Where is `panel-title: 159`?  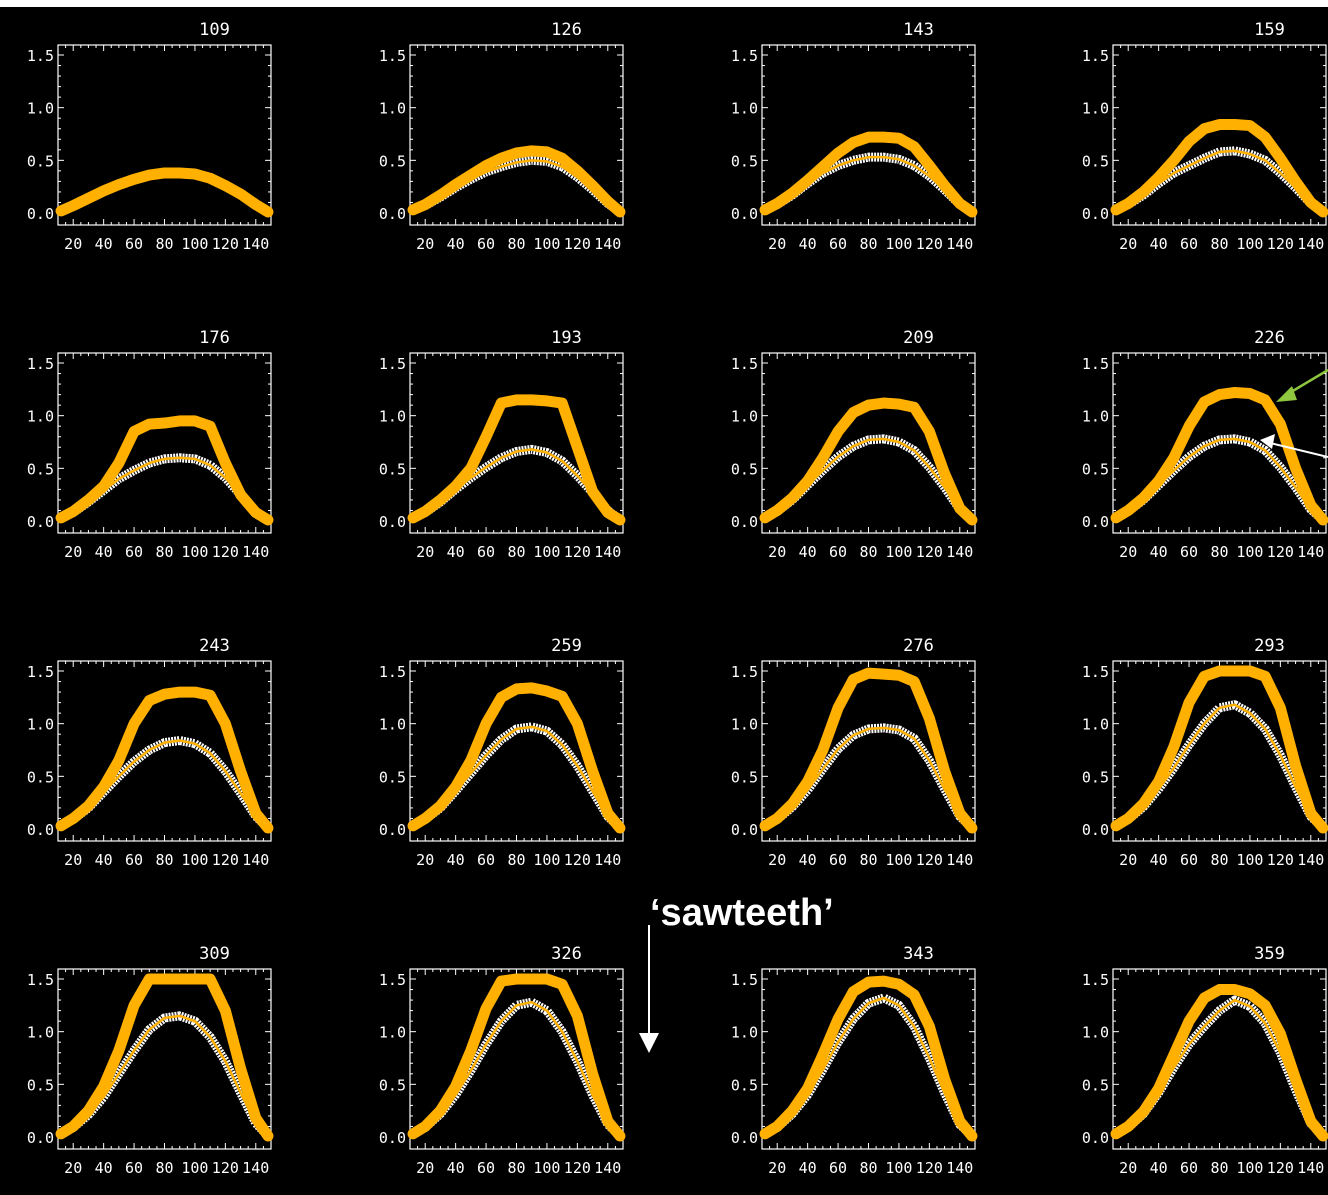 panel-title: 159 is located at coordinates (1269, 30).